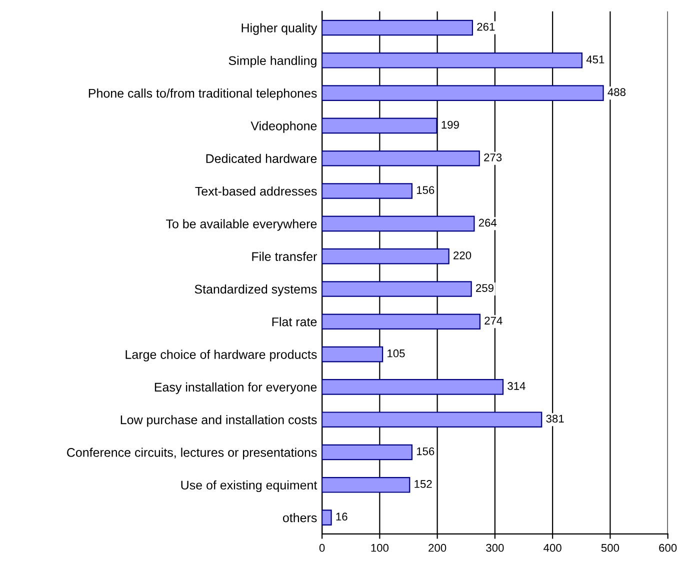  I want to click on data-label: 451, so click(595, 60).